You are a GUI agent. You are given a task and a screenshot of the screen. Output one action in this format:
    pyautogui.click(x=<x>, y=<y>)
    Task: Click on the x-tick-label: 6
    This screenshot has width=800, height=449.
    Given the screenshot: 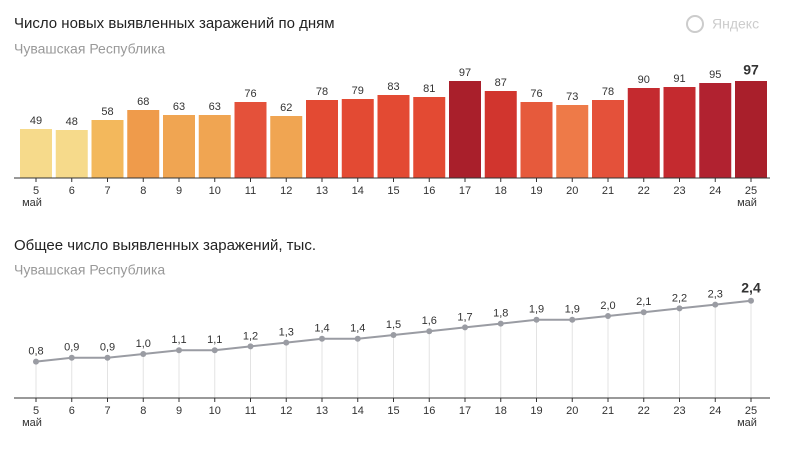 What is the action you would take?
    pyautogui.click(x=72, y=191)
    